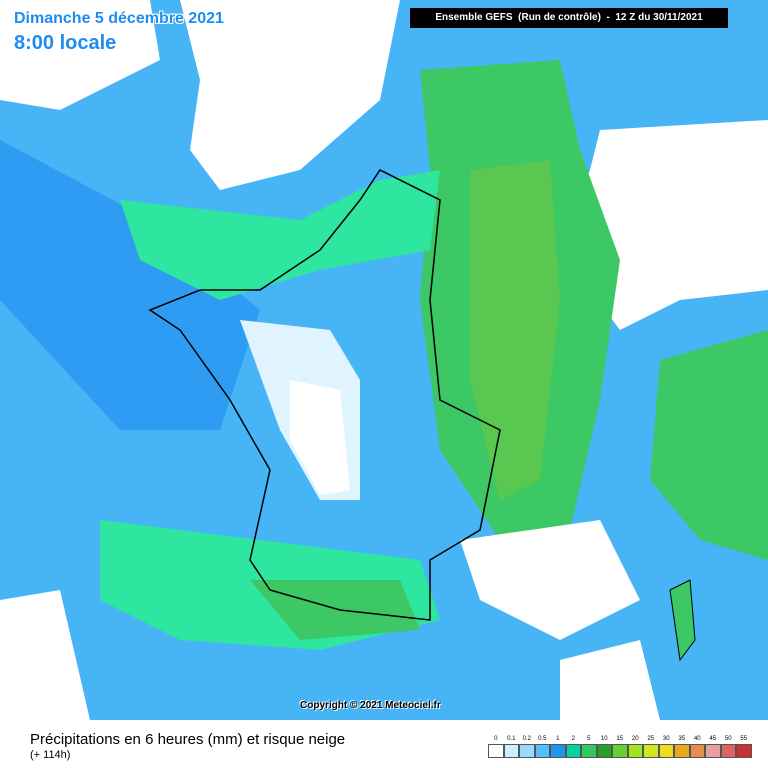  Describe the element at coordinates (728, 739) in the screenshot. I see `legend-label: 50` at that location.